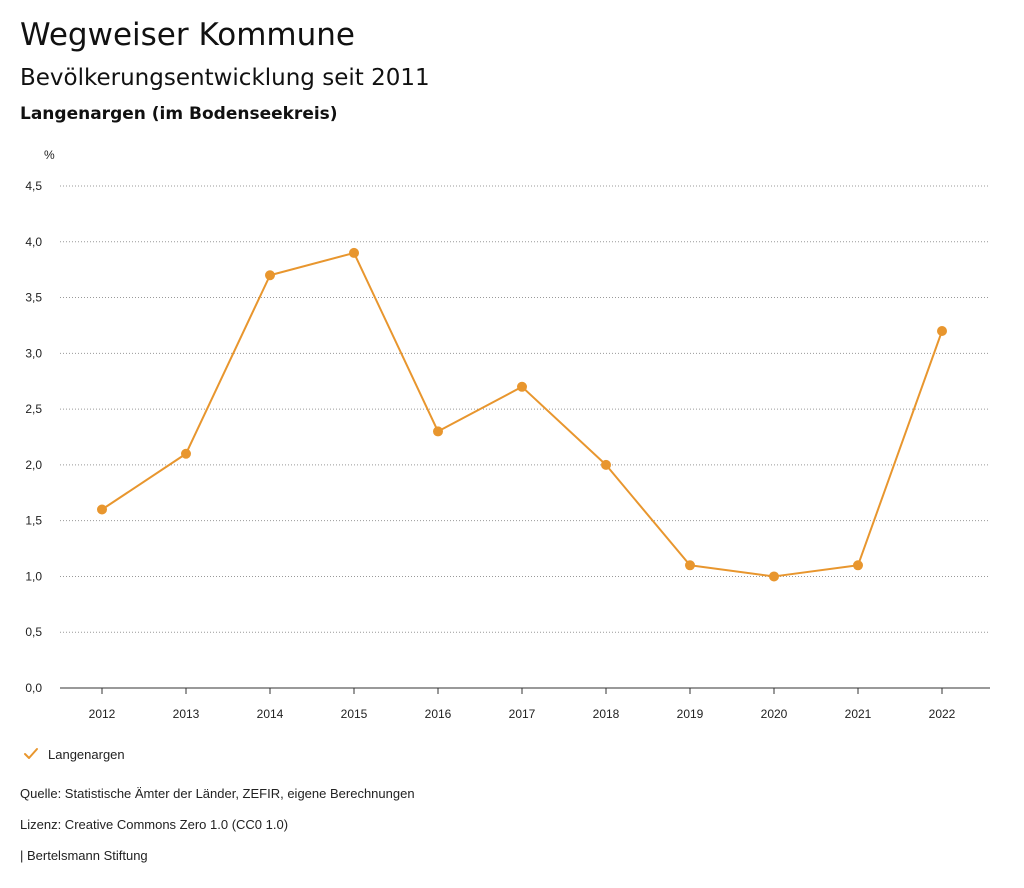  I want to click on y-tick-label: 4,0, so click(33, 242).